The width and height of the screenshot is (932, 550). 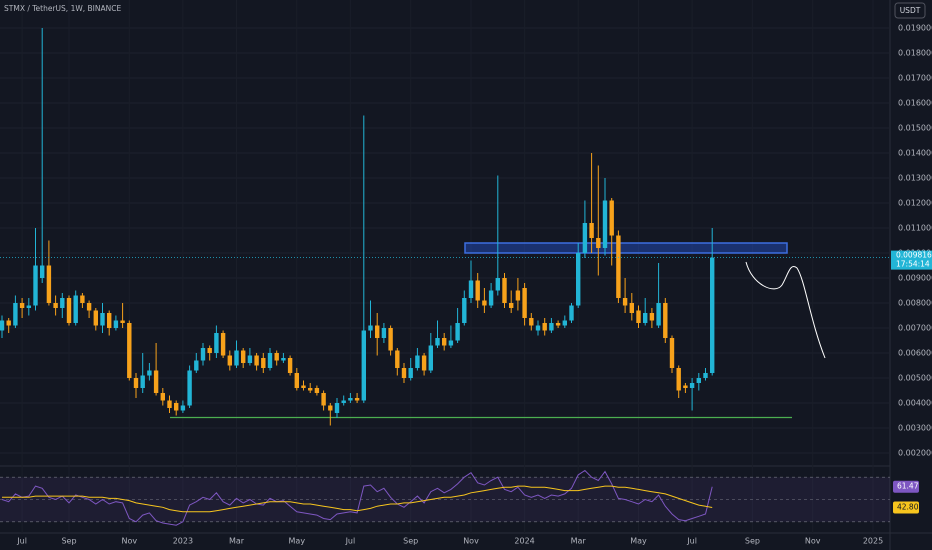 What do you see at coordinates (62, 8) in the screenshot?
I see `chart-title: STMX / TetherUS, 1W, BINANCE` at bounding box center [62, 8].